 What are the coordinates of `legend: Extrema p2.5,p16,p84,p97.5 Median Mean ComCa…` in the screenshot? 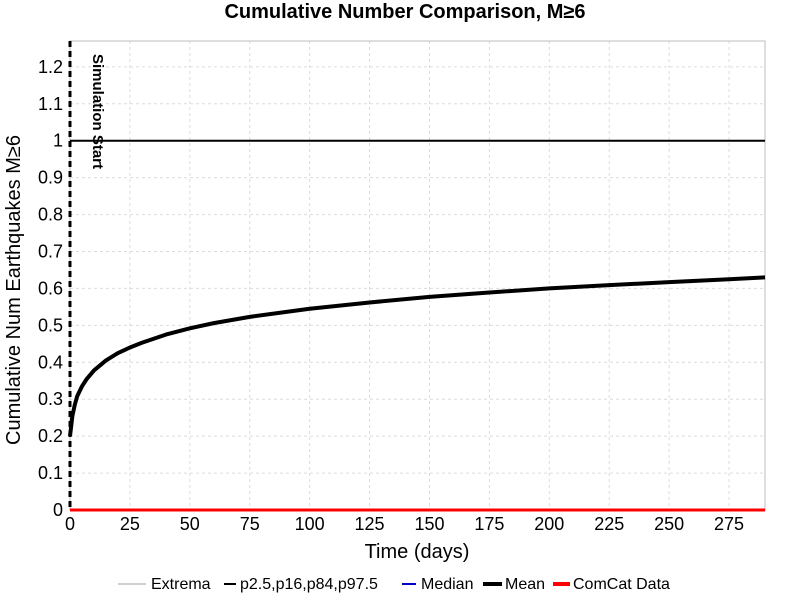 It's located at (394, 584).